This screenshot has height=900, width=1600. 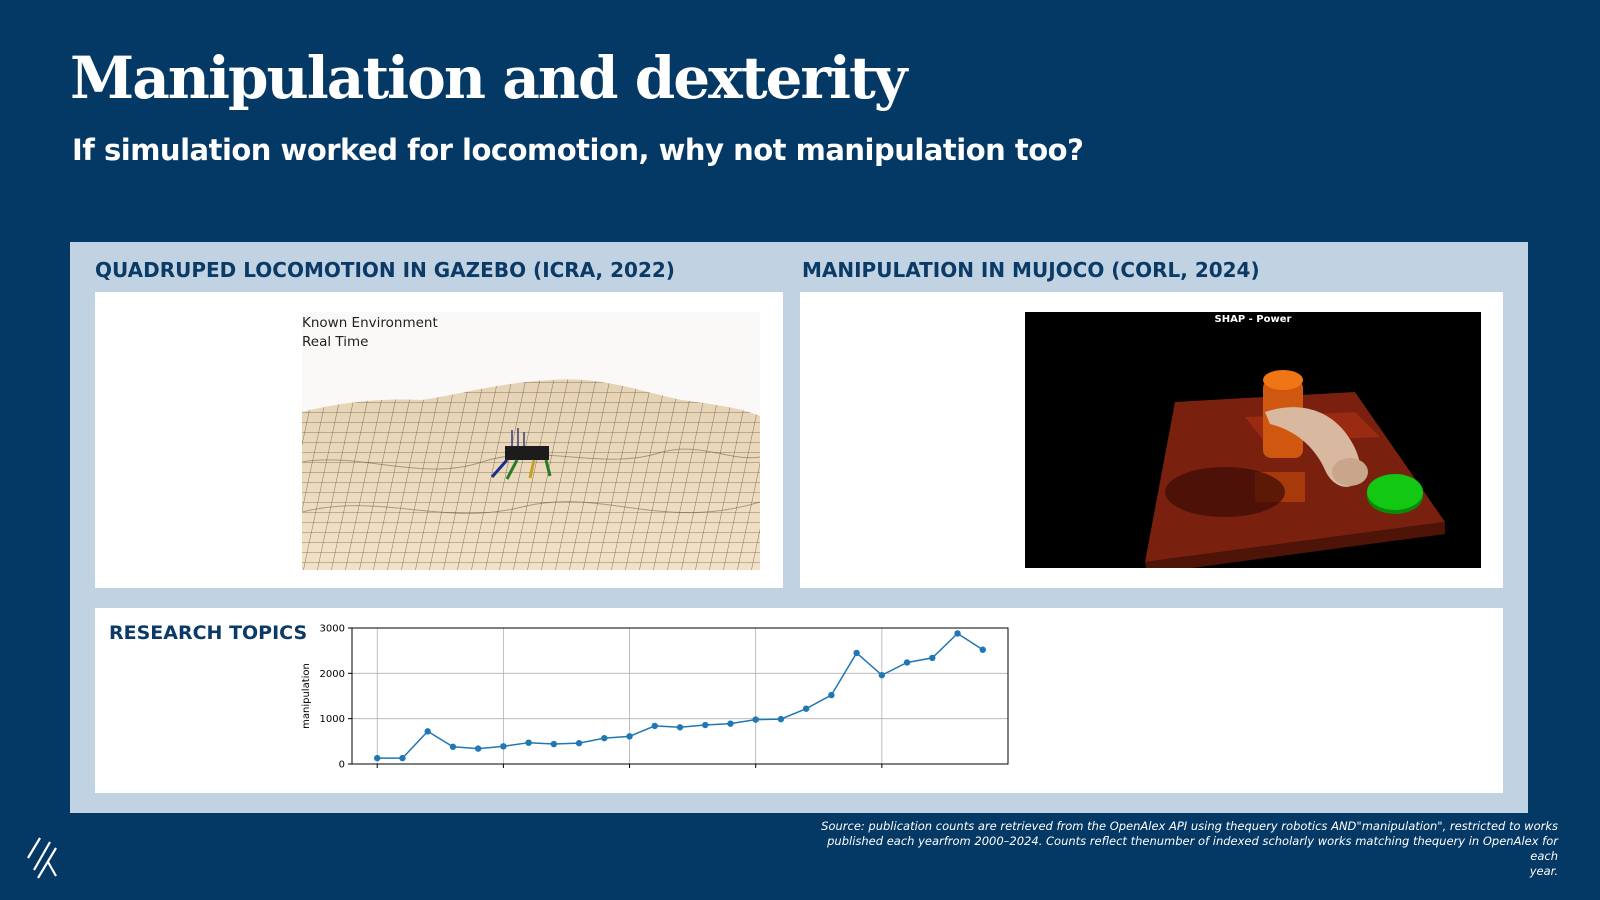 I want to click on manipulation-video: SHAP - Power, so click(x=1253, y=440).